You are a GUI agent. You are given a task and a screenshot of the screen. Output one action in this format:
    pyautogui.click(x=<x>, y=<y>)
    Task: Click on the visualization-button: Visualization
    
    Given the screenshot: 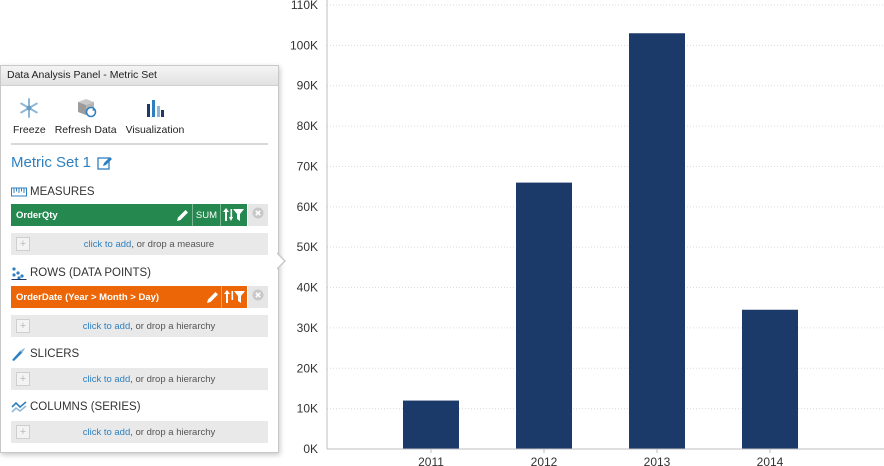 What is the action you would take?
    pyautogui.click(x=155, y=117)
    